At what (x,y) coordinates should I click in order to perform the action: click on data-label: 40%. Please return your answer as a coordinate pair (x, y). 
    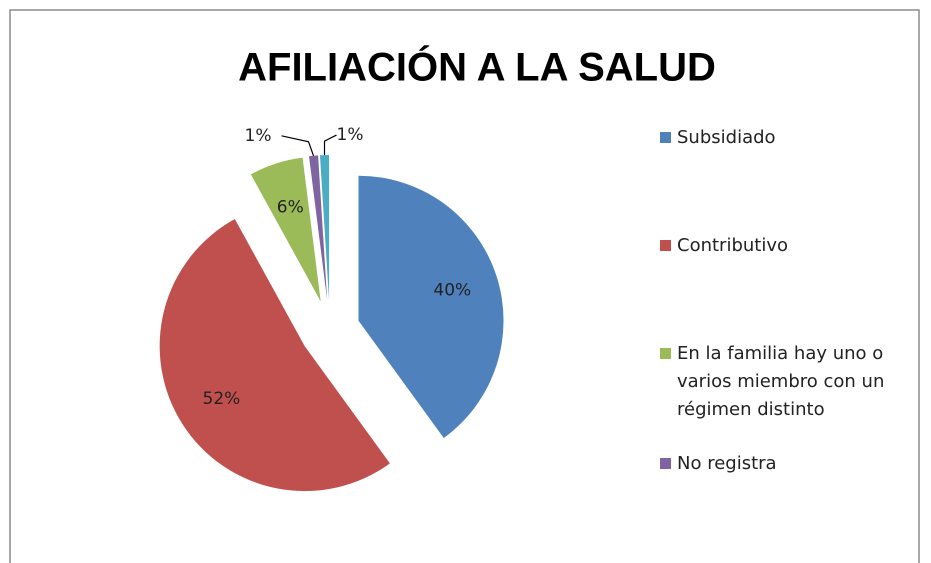
    Looking at the image, I should click on (452, 290).